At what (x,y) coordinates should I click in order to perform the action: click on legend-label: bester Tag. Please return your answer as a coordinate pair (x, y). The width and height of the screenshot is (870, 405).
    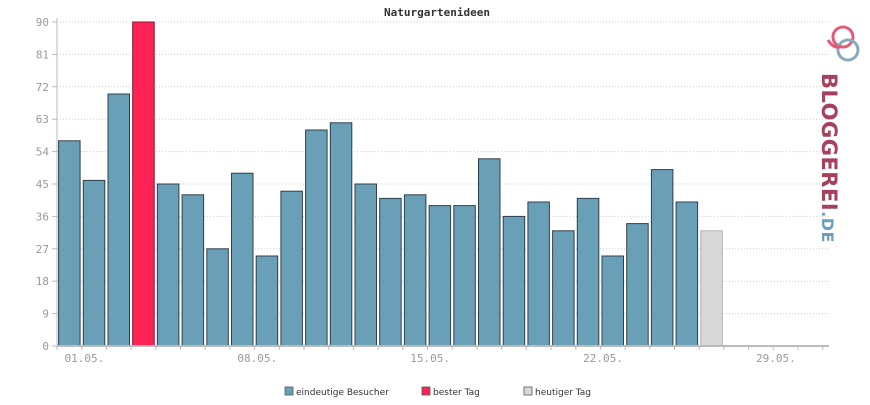
    Looking at the image, I should click on (456, 393).